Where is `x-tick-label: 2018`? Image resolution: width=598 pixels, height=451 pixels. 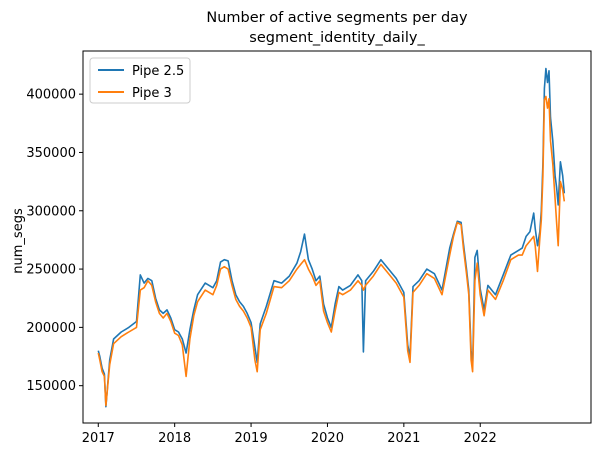
x-tick-label: 2018 is located at coordinates (174, 438).